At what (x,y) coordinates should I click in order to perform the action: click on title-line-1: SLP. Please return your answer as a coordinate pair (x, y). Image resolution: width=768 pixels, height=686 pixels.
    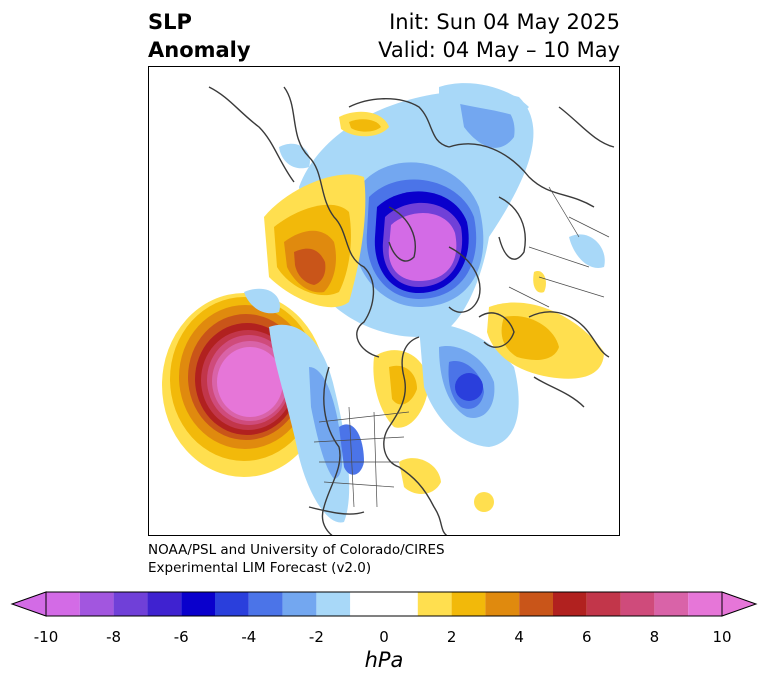
    Looking at the image, I should click on (170, 22).